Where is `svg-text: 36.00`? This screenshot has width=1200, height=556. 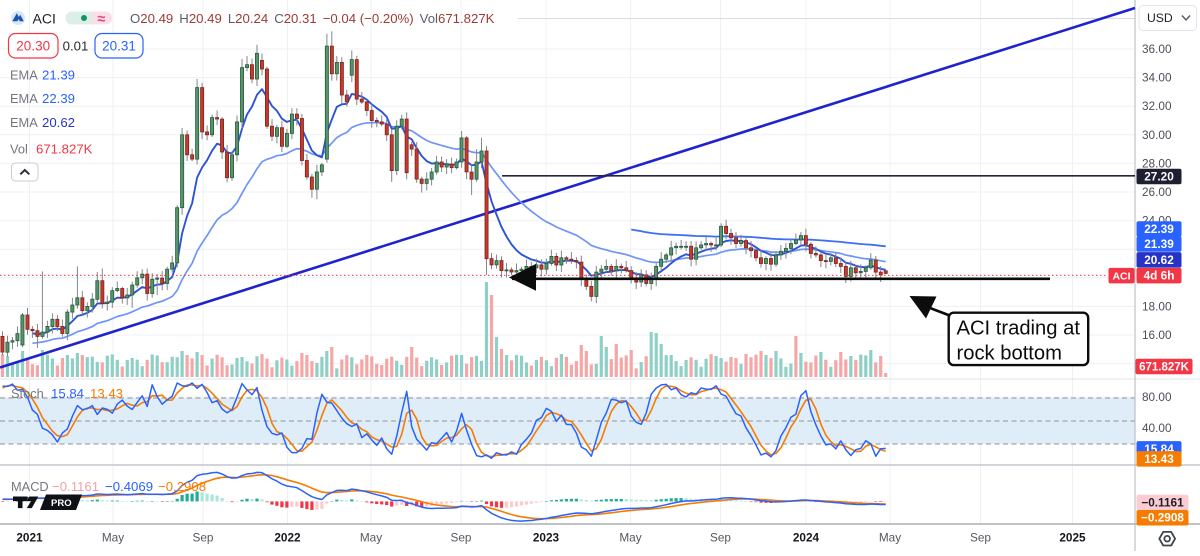
svg-text: 36.00 is located at coordinates (1157, 49).